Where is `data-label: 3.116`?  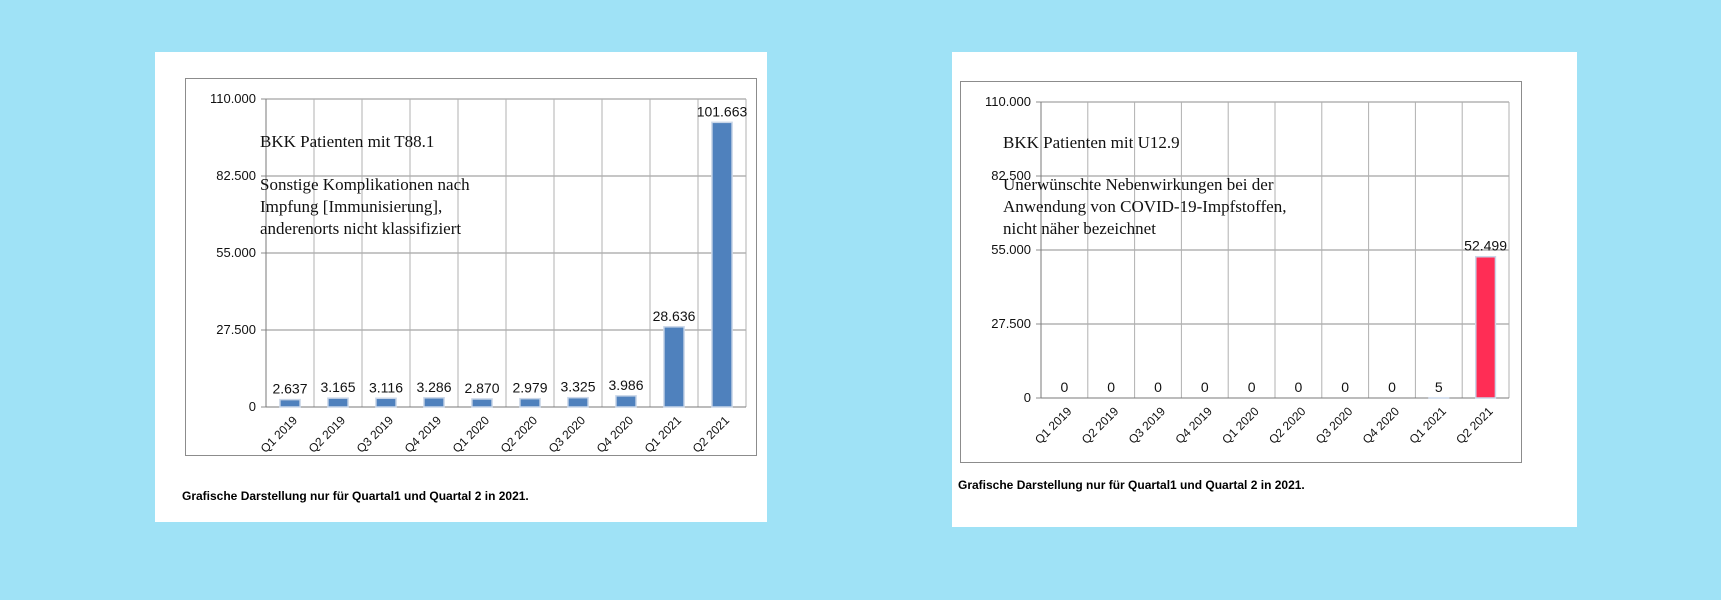
data-label: 3.116 is located at coordinates (386, 387).